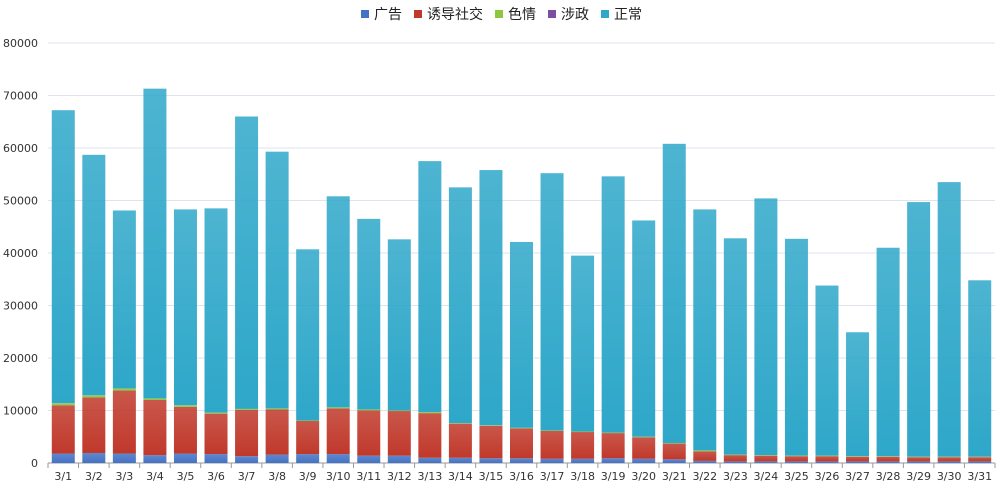 Image resolution: width=1003 pixels, height=491 pixels. Describe the element at coordinates (125, 476) in the screenshot. I see `x-tick-label: 3/3` at that location.